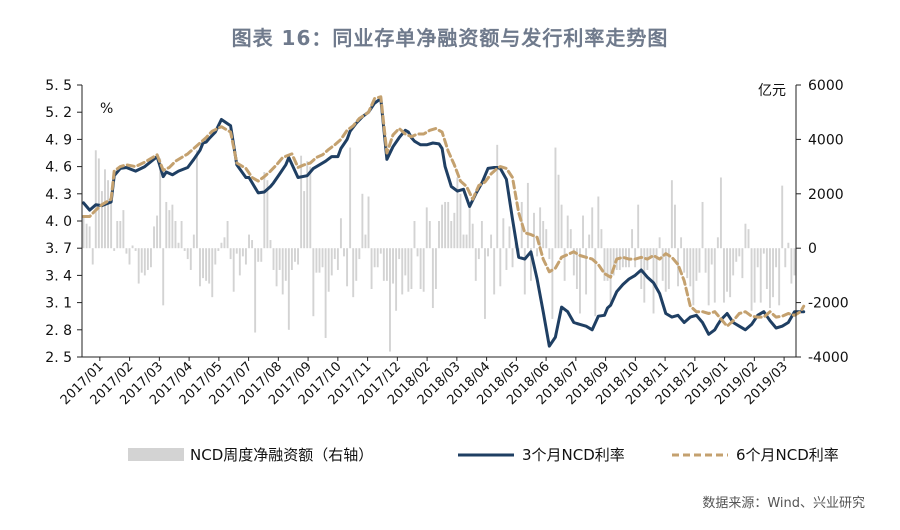 This screenshot has height=530, width=900. I want to click on source-note: 数据来源：Wind、兴业研究, so click(783, 503).